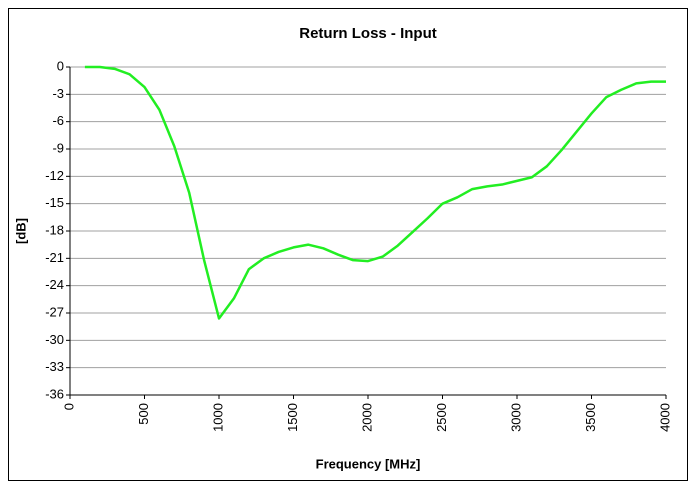 This screenshot has height=489, width=696. I want to click on y-tick-label: -30, so click(54, 339).